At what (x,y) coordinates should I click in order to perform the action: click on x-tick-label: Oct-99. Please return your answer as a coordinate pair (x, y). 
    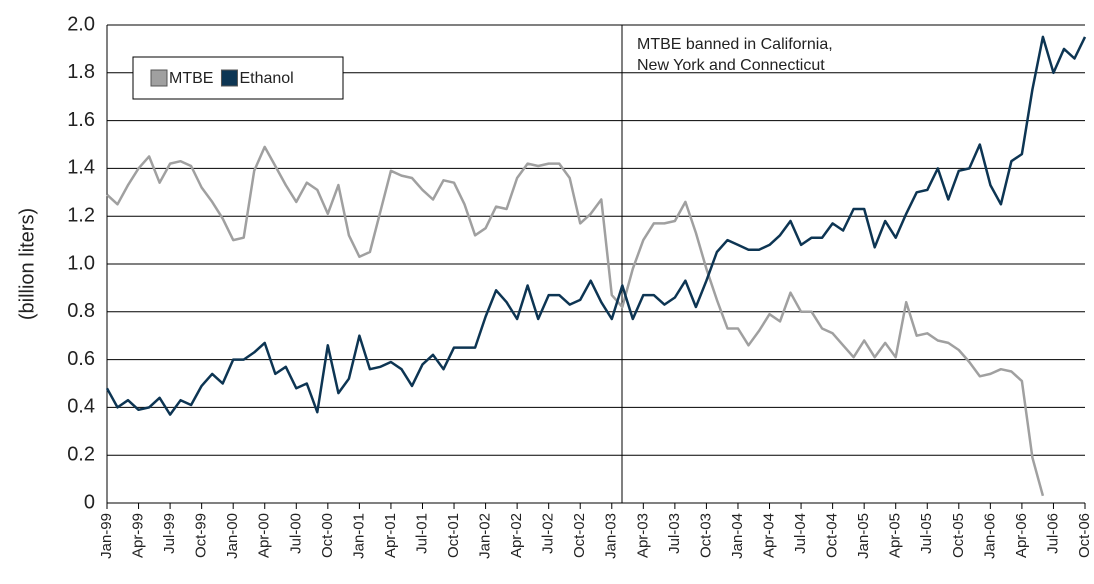
    Looking at the image, I should click on (201, 535).